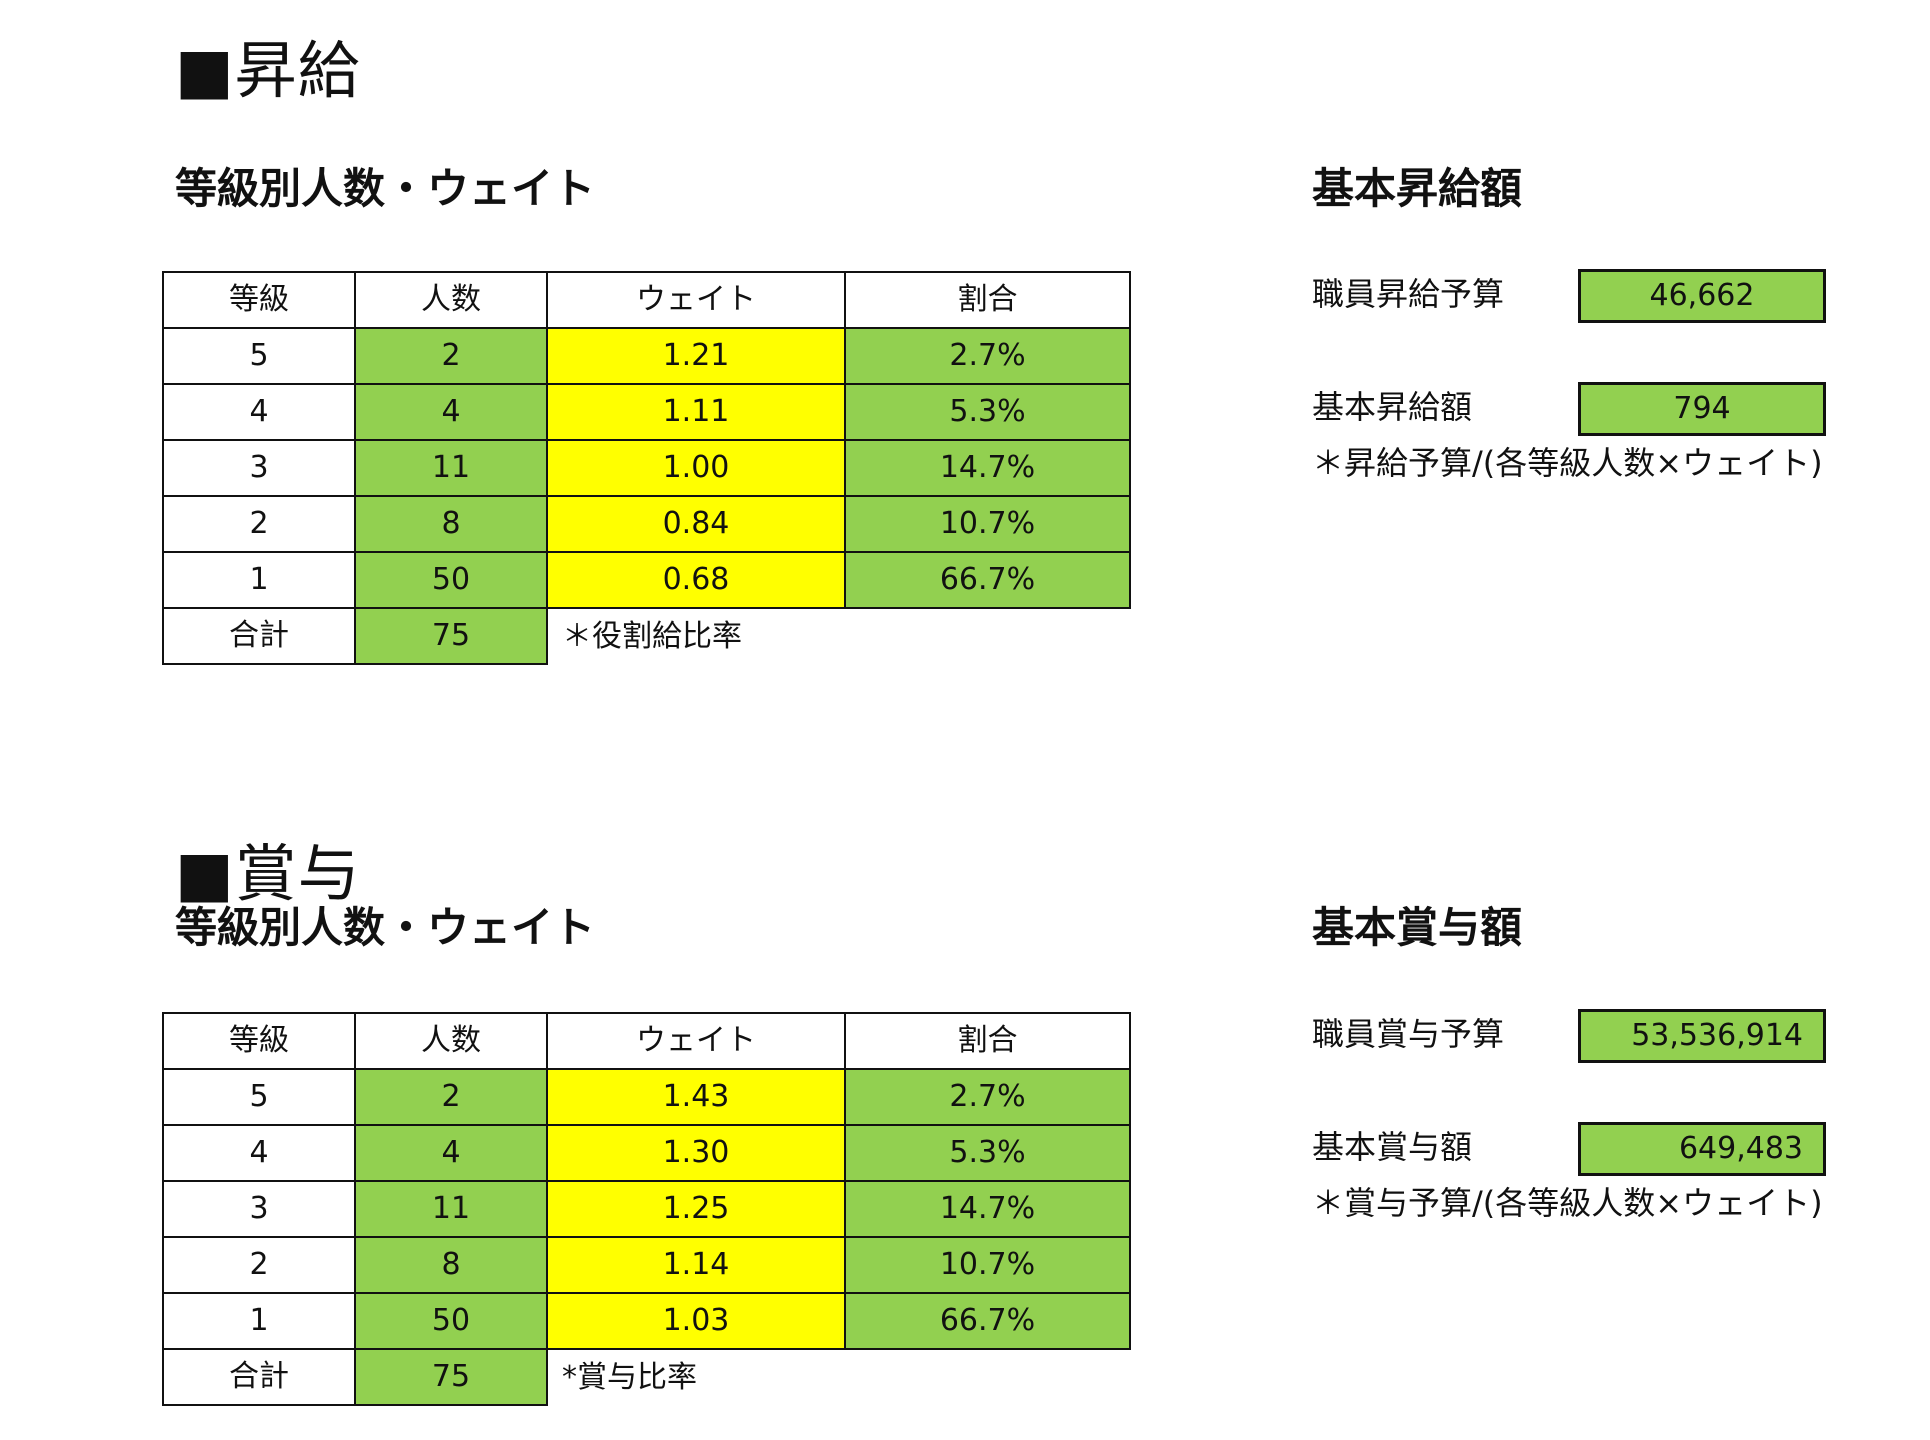 This screenshot has height=1440, width=1930. Describe the element at coordinates (696, 356) in the screenshot. I see `weight-cell: 1.21` at that location.